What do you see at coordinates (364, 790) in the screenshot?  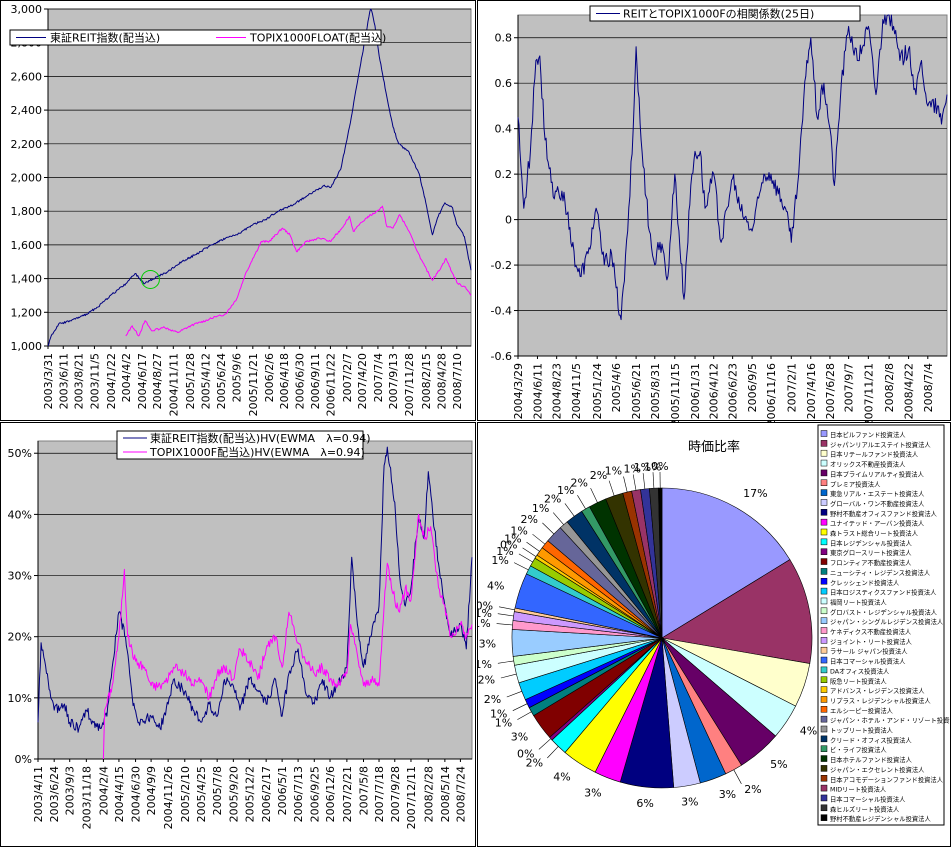 I see `x-tick-label: 2007/5/8` at bounding box center [364, 790].